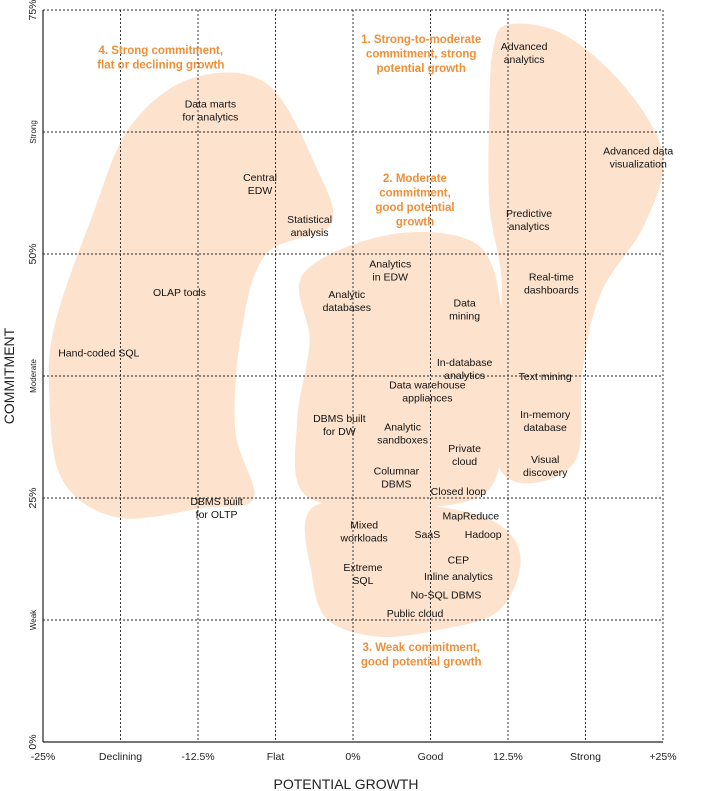 Image resolution: width=725 pixels, height=791 pixels. Describe the element at coordinates (464, 455) in the screenshot. I see `data-label-private-cloud: Private cloud` at that location.